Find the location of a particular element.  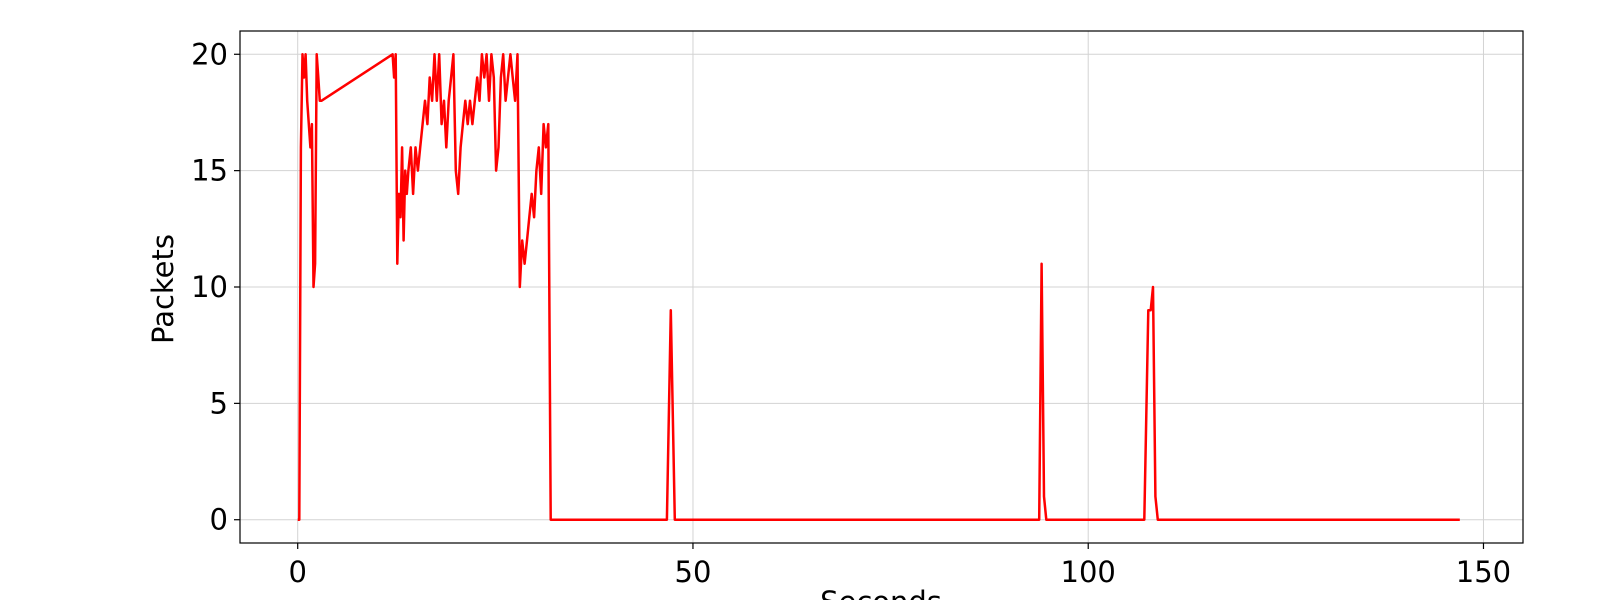

x-axis-title: Seconds is located at coordinates (881, 592).